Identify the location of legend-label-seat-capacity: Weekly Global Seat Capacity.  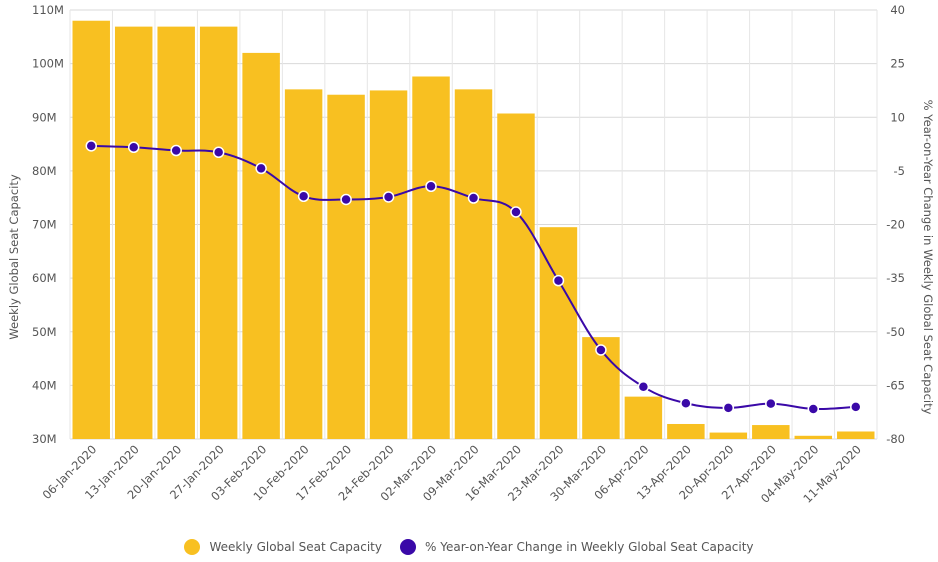
(295, 547).